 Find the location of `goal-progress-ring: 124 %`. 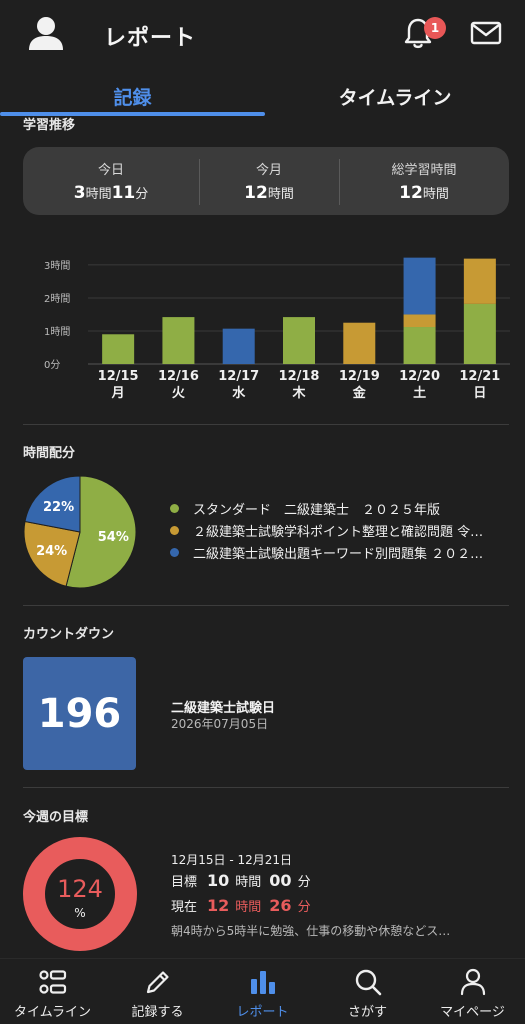

goal-progress-ring: 124 % is located at coordinates (80, 894).